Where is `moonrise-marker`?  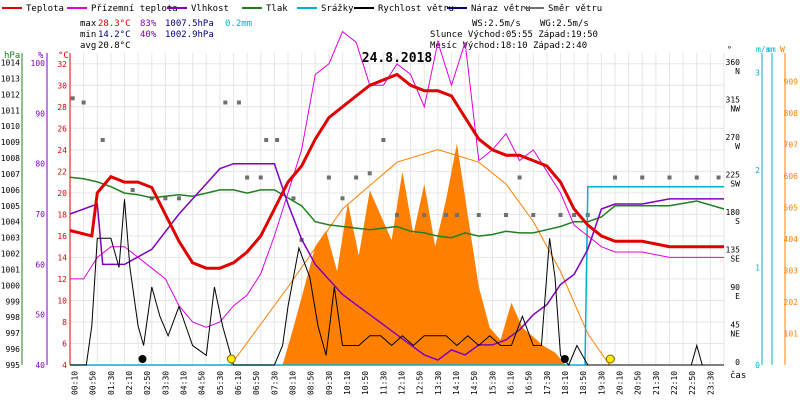
moonrise-marker is located at coordinates (564, 359).